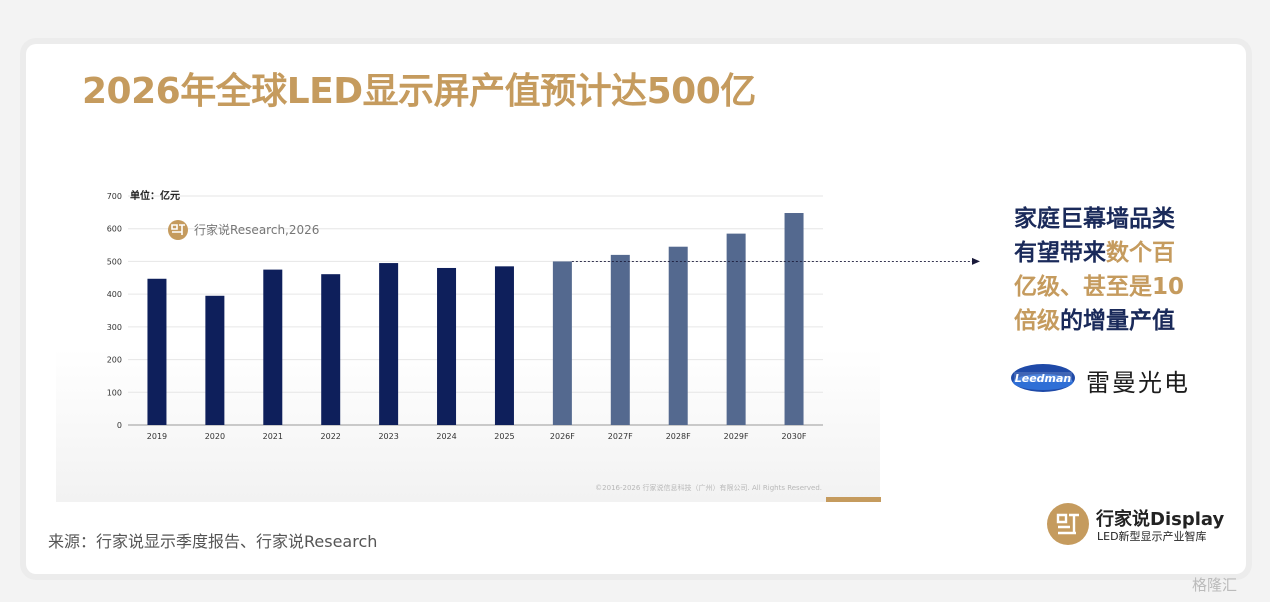  I want to click on research-logo-icon, so click(178, 230).